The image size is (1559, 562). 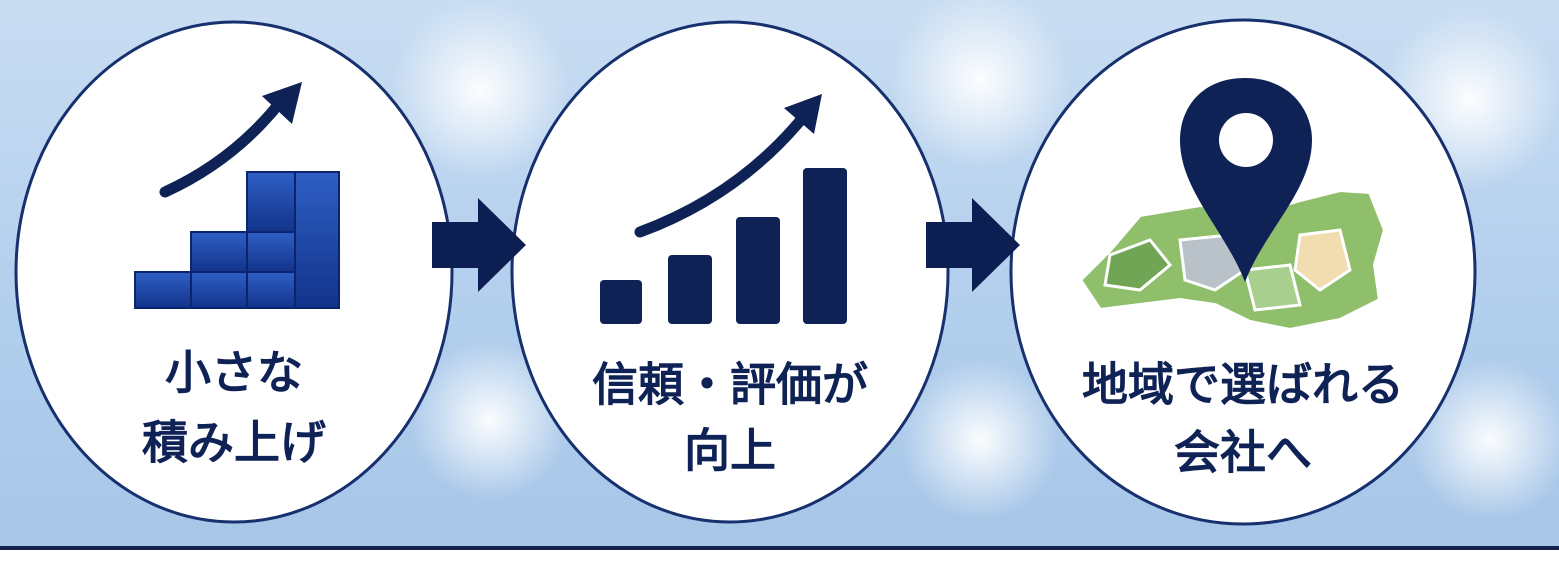 What do you see at coordinates (723, 209) in the screenshot?
I see `bars-icon` at bounding box center [723, 209].